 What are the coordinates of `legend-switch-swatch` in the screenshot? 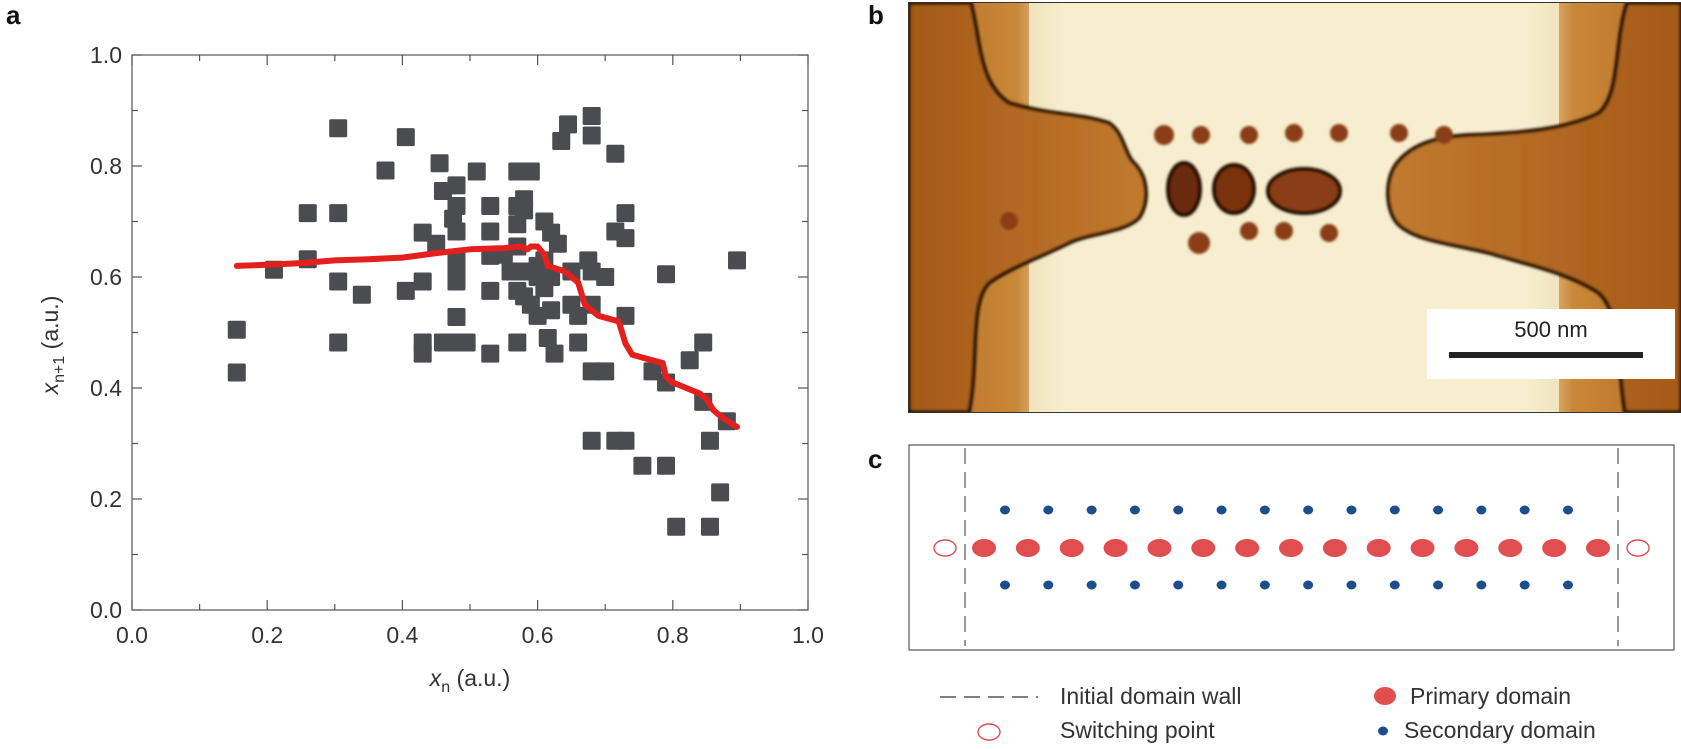 It's located at (989, 732).